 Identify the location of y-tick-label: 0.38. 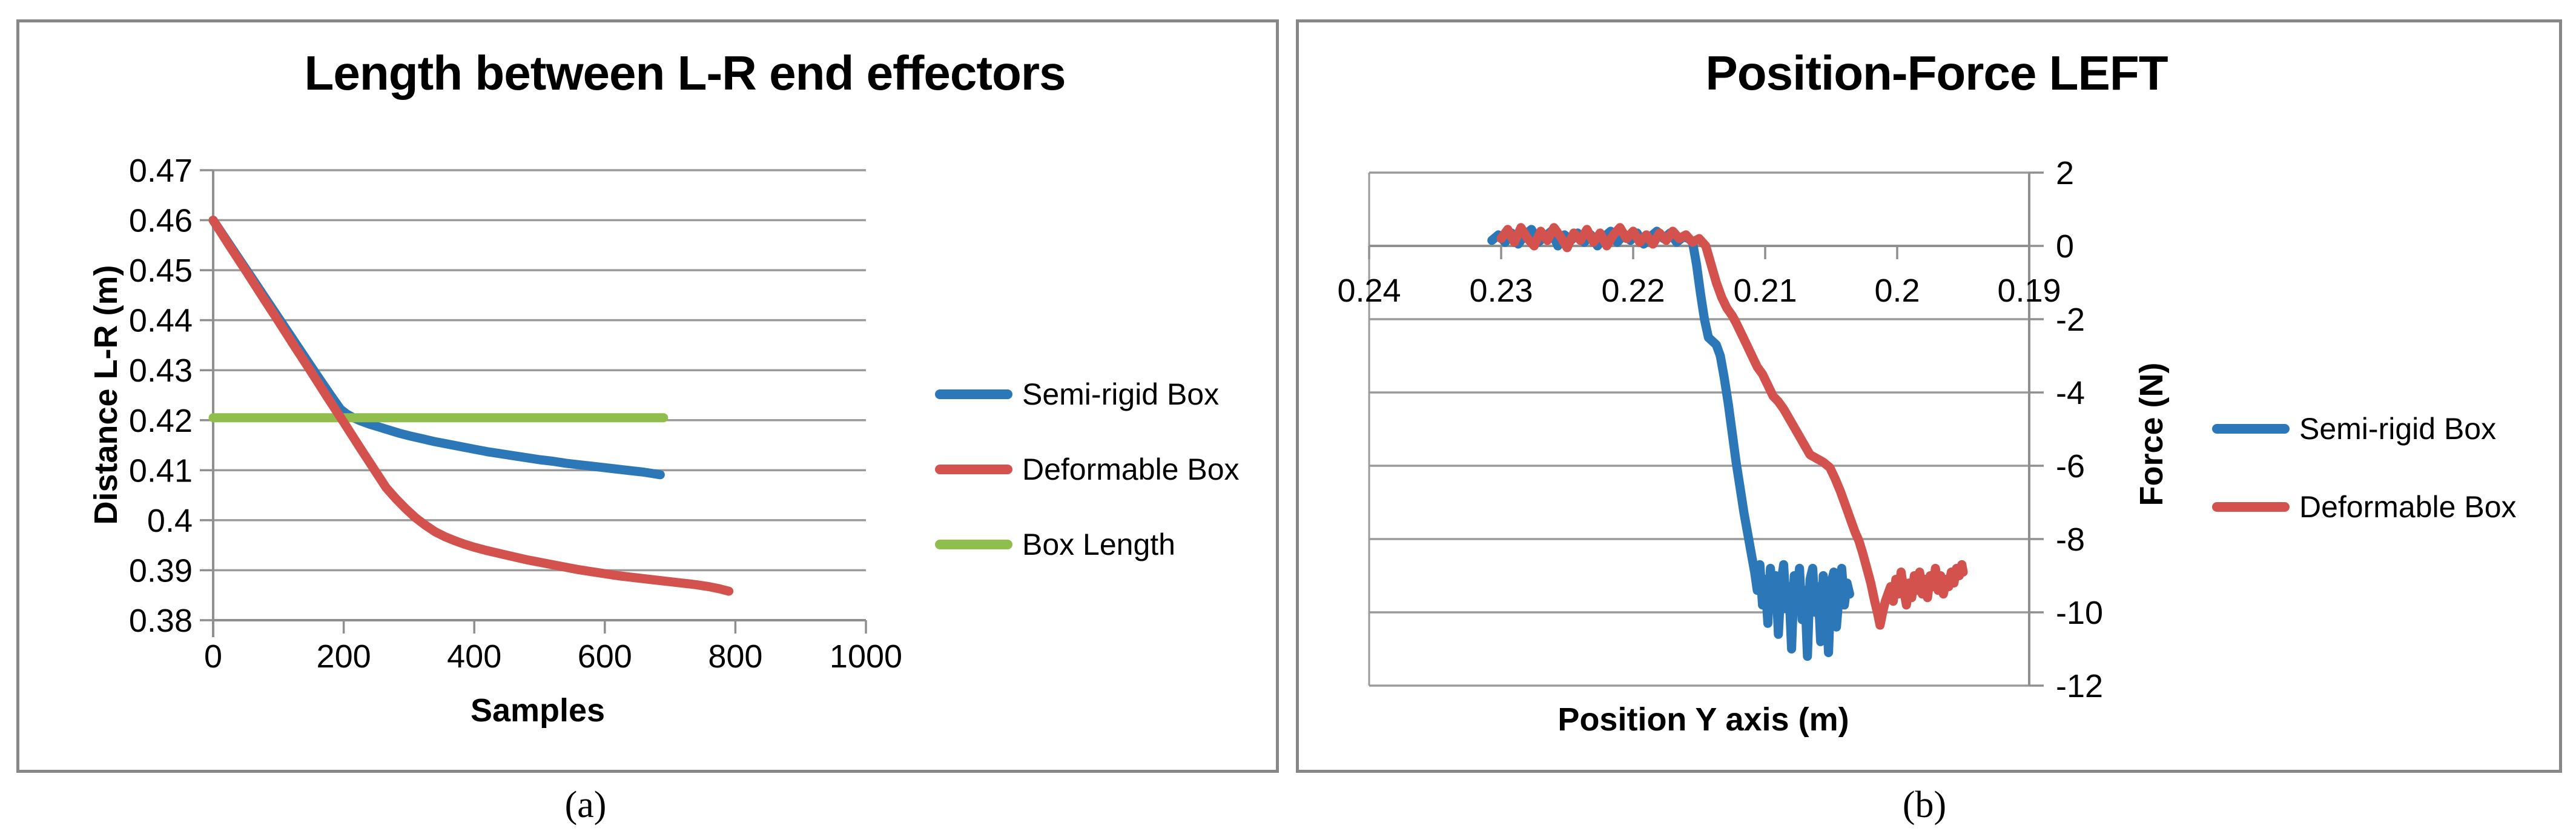
(161, 621).